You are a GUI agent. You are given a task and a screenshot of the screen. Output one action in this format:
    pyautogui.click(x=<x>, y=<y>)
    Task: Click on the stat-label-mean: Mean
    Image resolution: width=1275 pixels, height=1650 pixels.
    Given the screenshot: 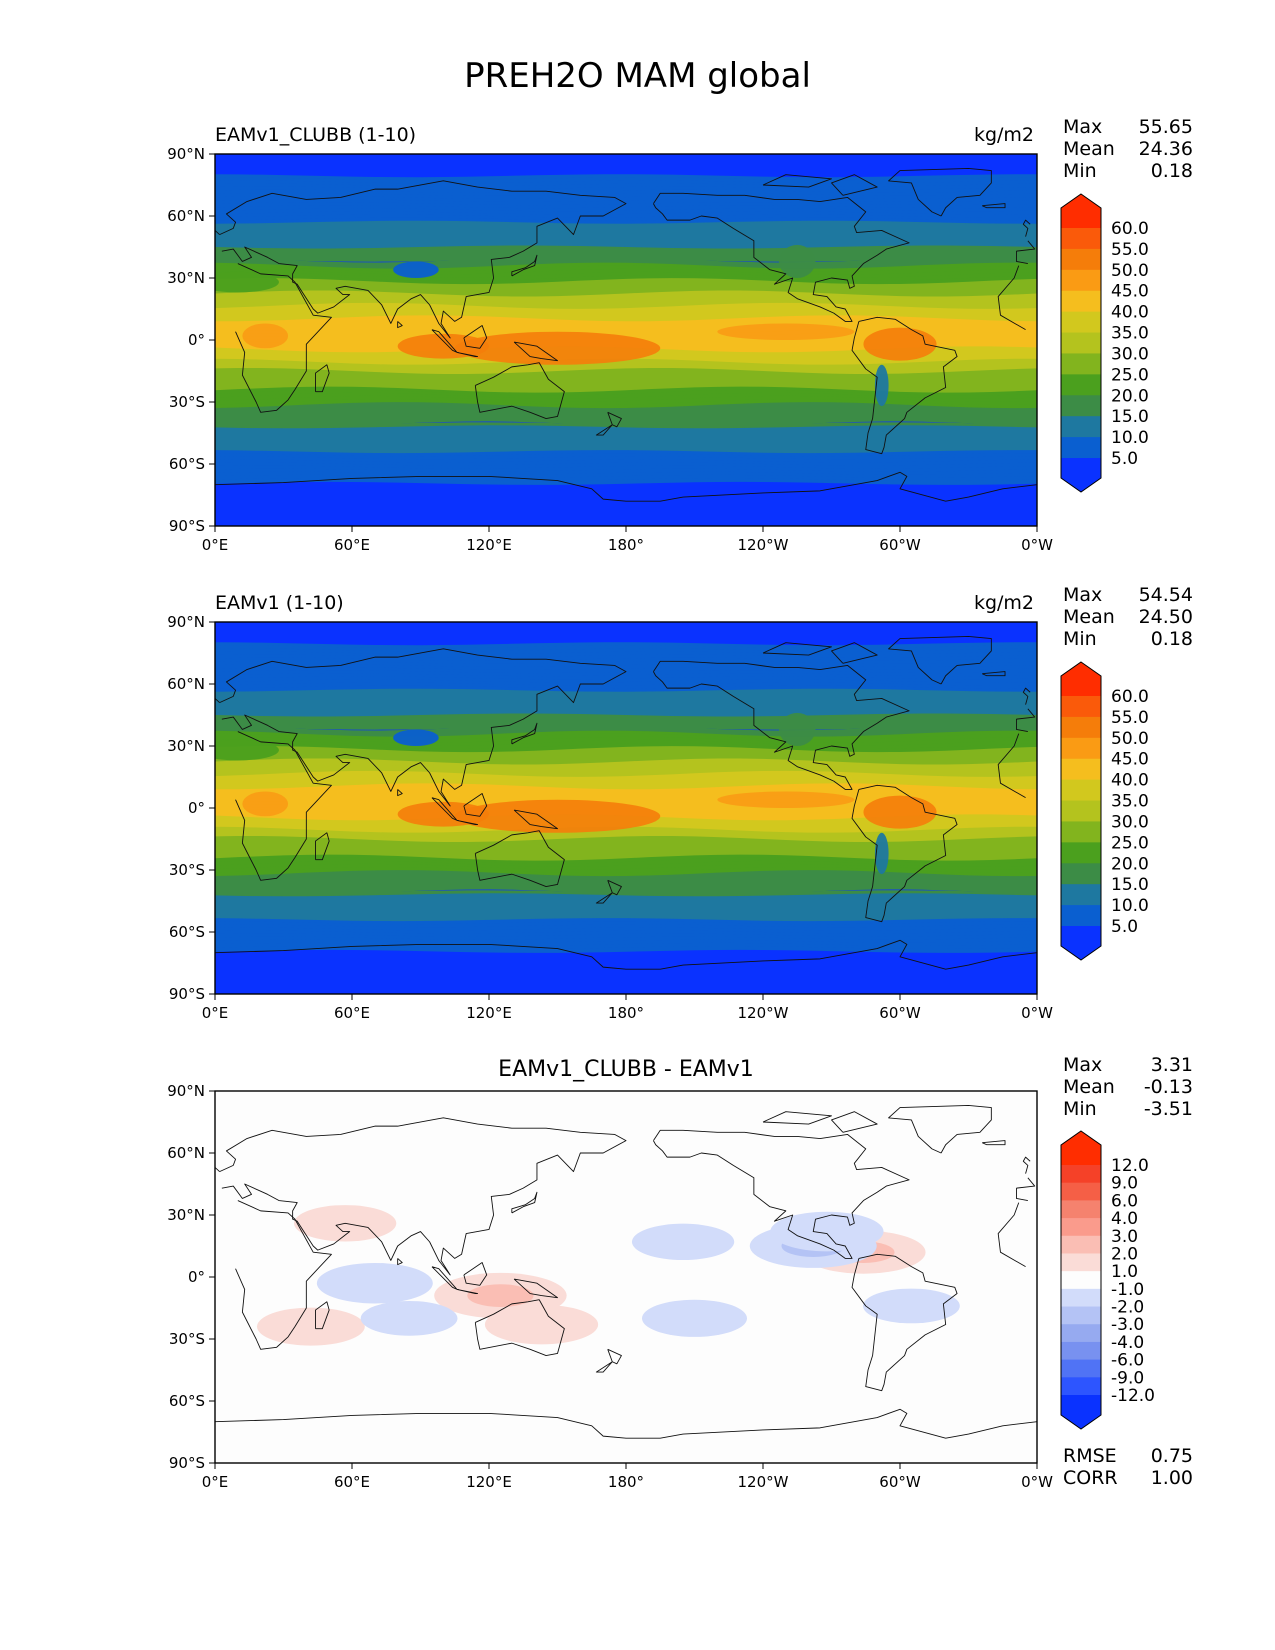 What is the action you would take?
    pyautogui.click(x=1089, y=149)
    